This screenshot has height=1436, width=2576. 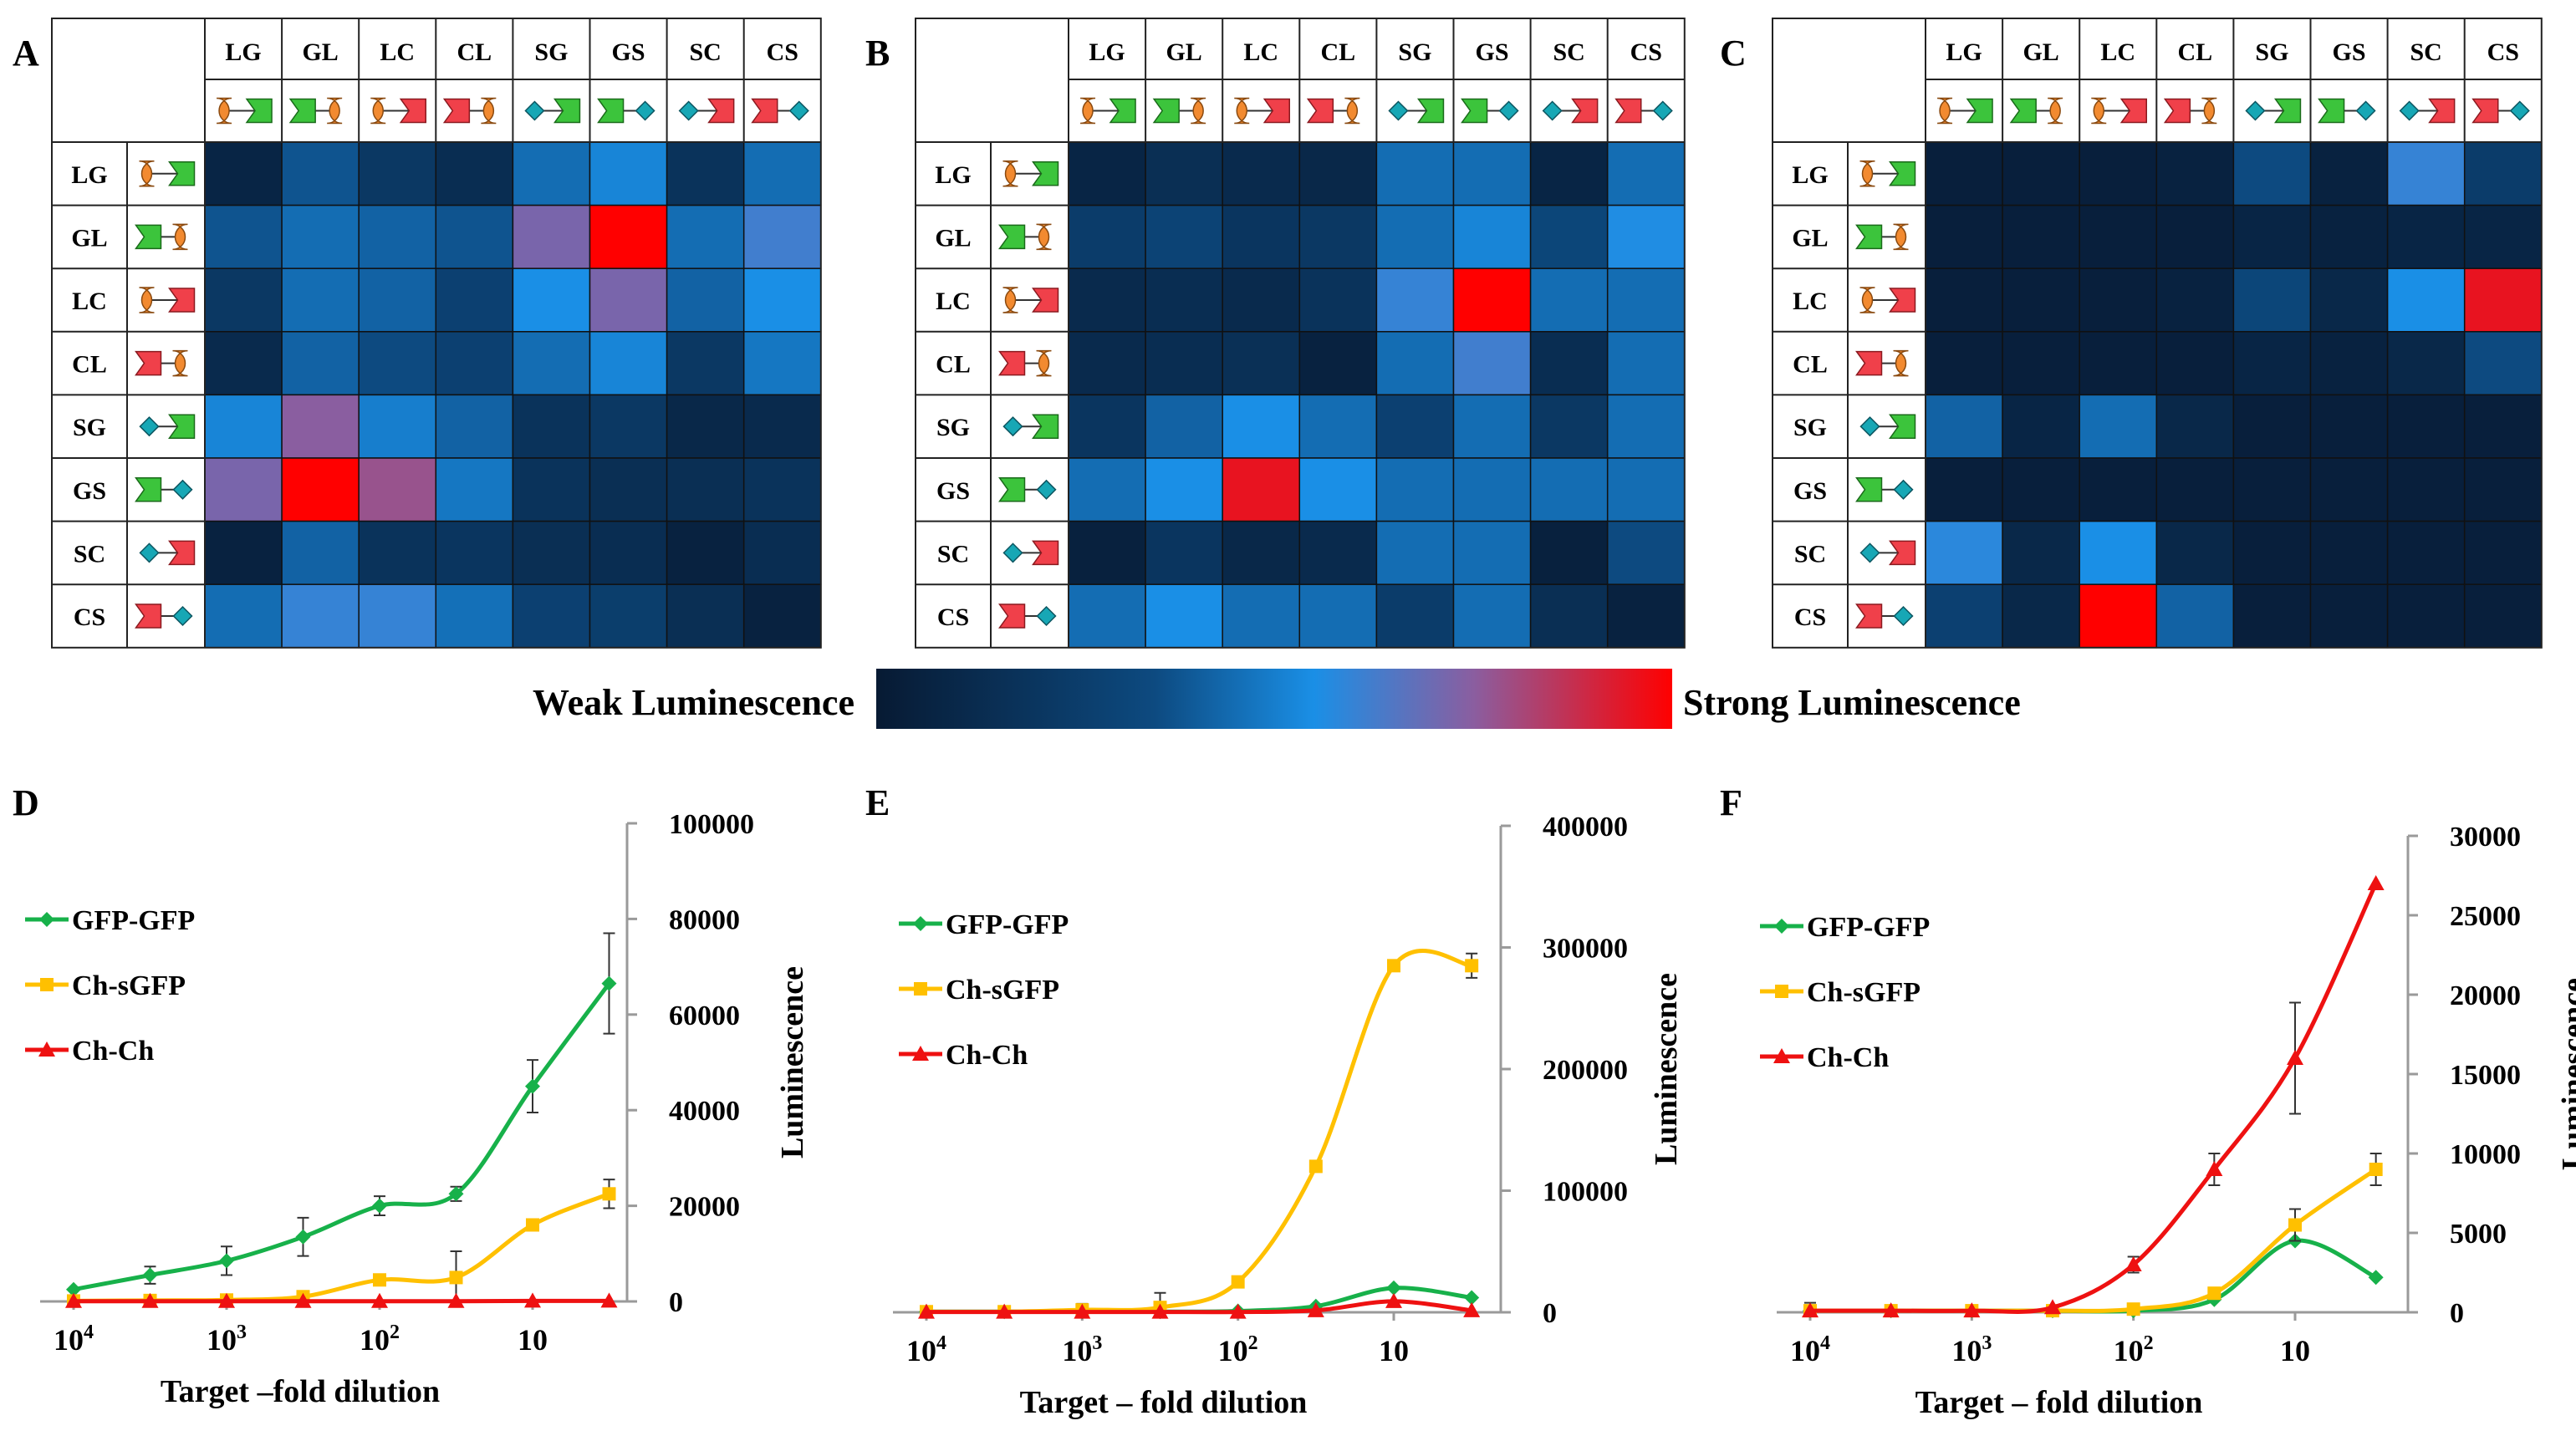 I want to click on y-tick-label: 40000, so click(x=705, y=1111).